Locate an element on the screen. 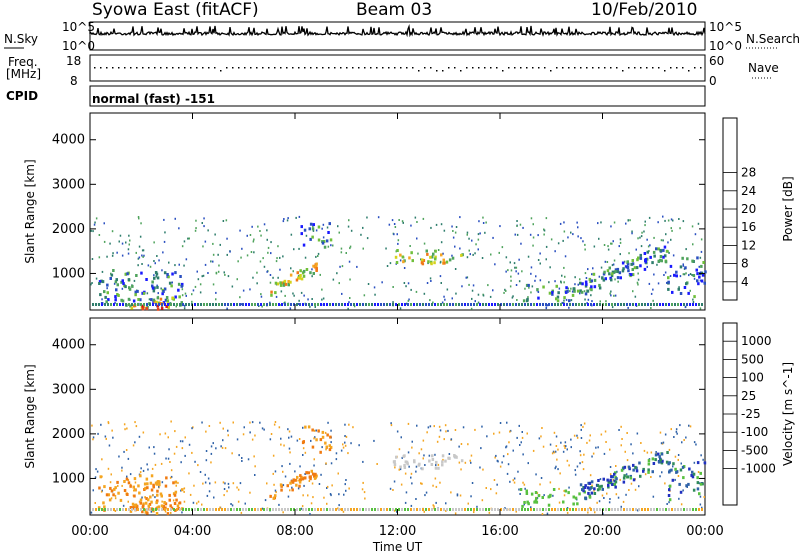 The width and height of the screenshot is (800, 554). colorbar-tick-label: 100 is located at coordinates (752, 378).